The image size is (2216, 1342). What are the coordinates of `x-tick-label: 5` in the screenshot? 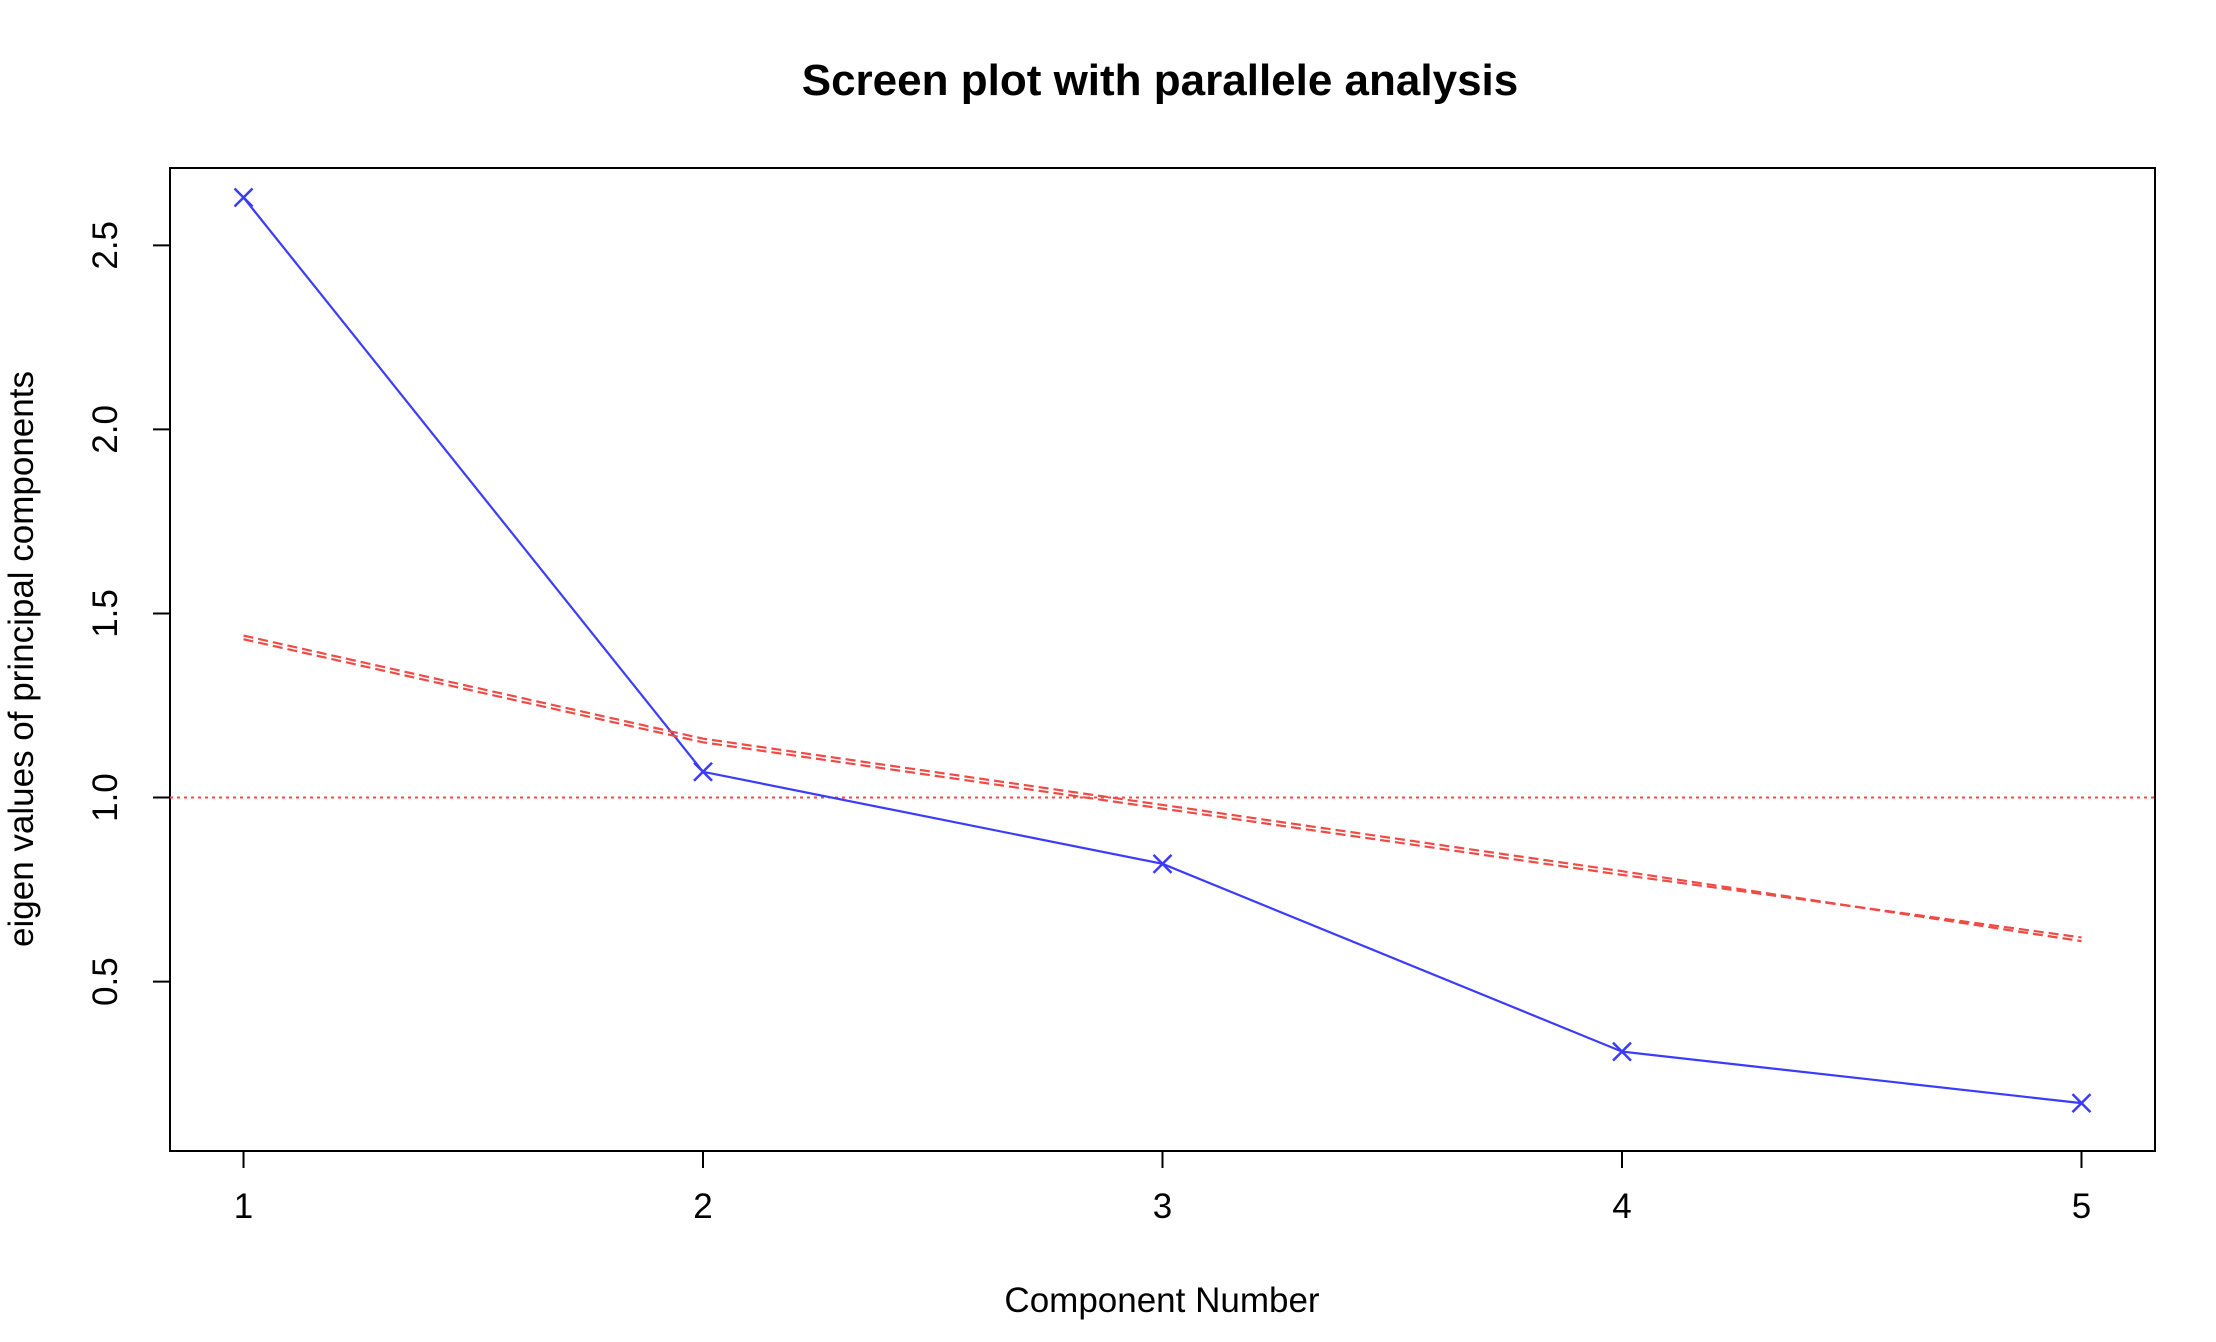 It's located at (2081, 1206).